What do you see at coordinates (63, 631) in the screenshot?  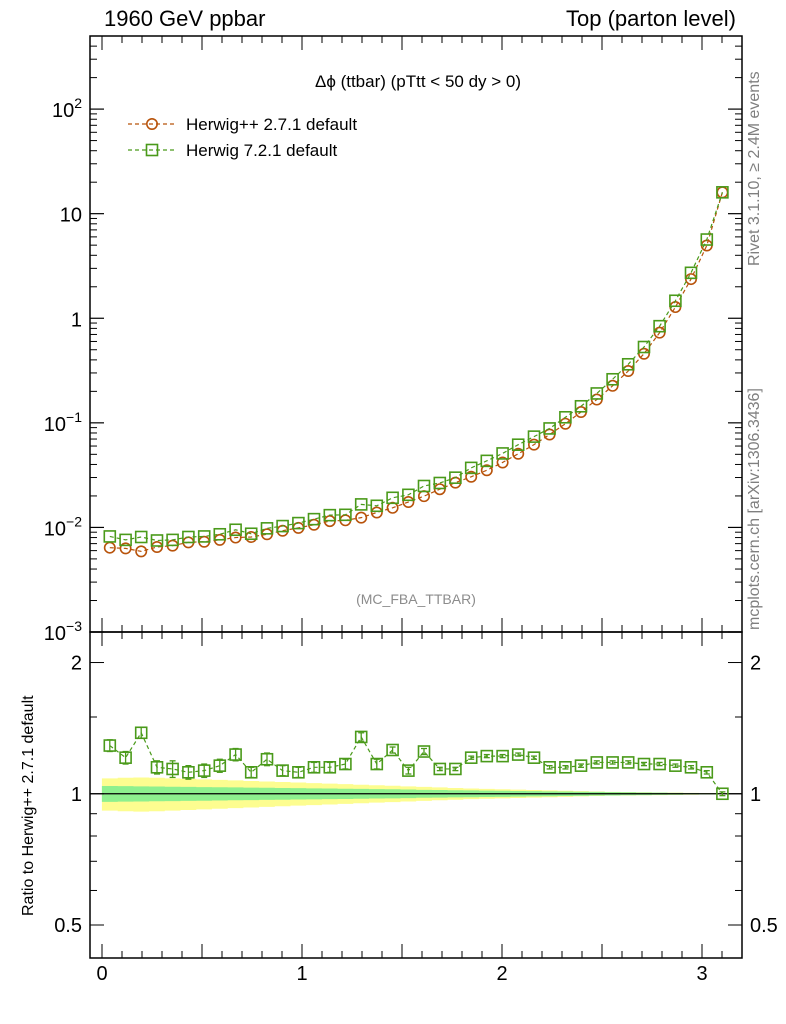 I see `y-tick-label: 10⁻³` at bounding box center [63, 631].